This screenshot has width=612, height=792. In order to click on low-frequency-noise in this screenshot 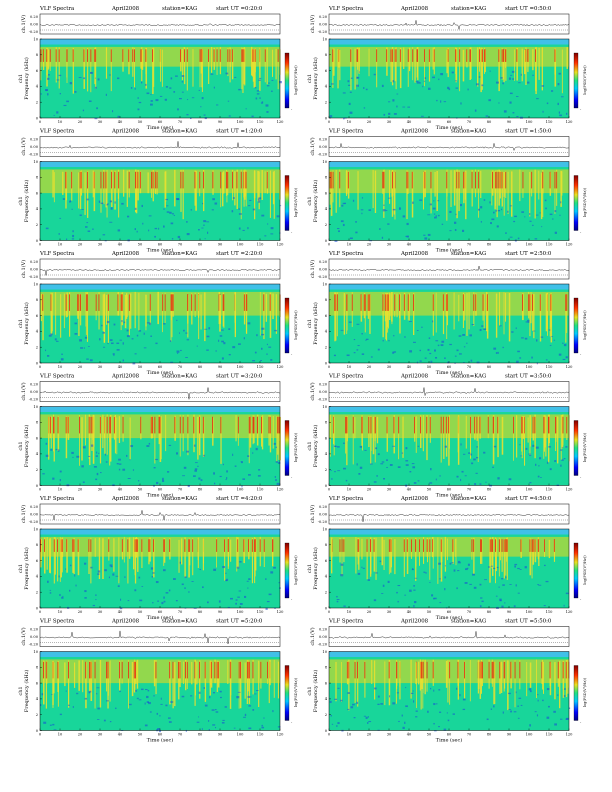, I will do `click(448, 219)`.